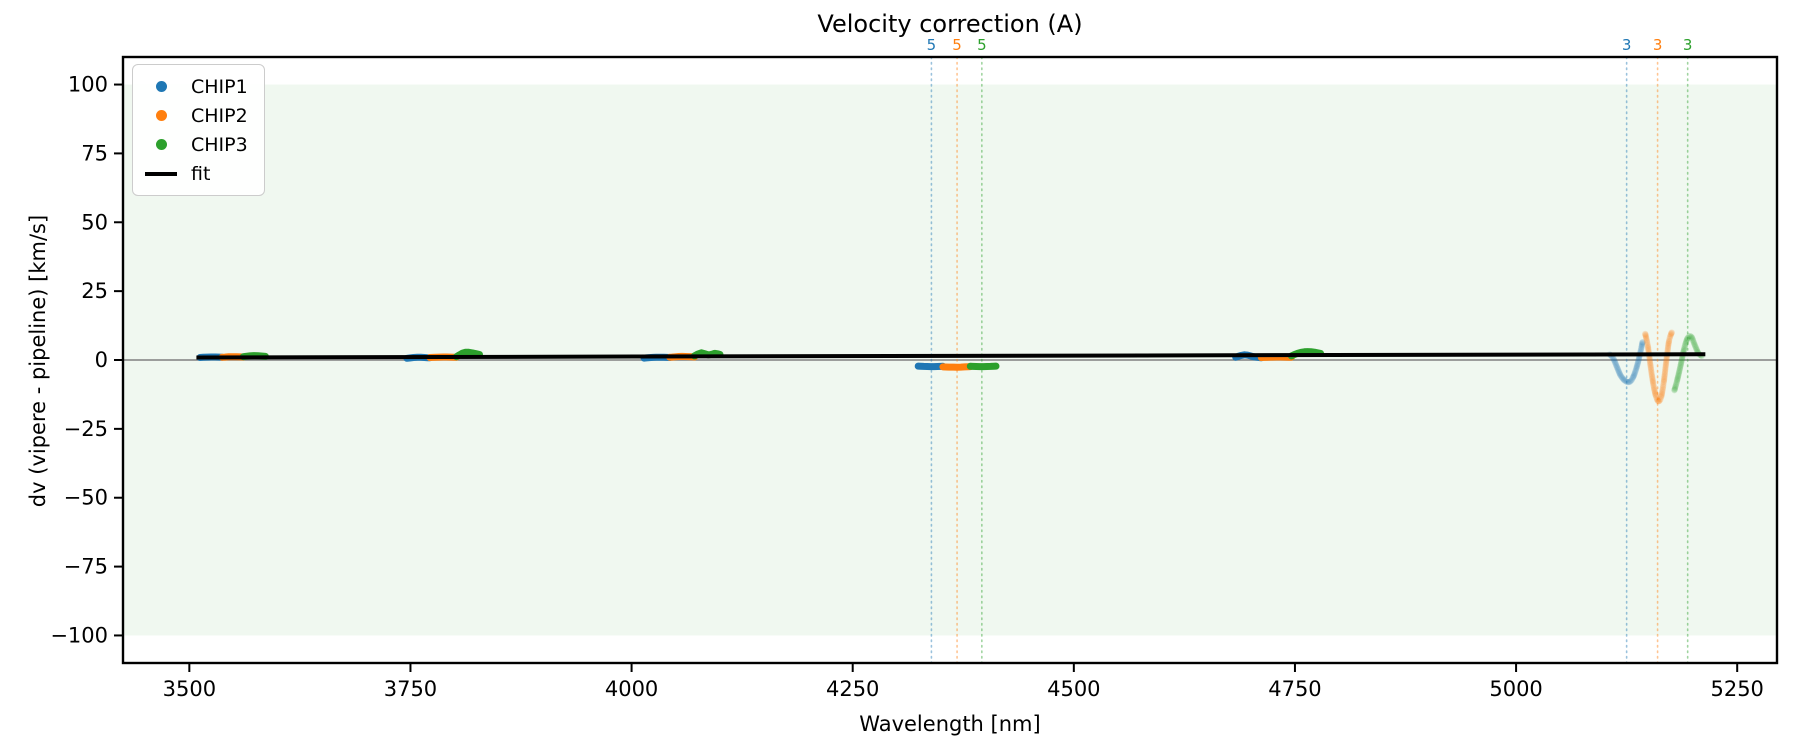  I want to click on legend-item-fit: fit, so click(195, 173).